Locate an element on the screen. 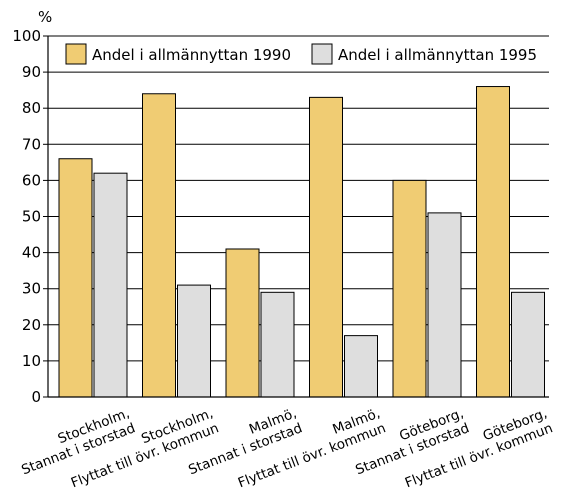  y-tick-label: 40 is located at coordinates (31, 253).